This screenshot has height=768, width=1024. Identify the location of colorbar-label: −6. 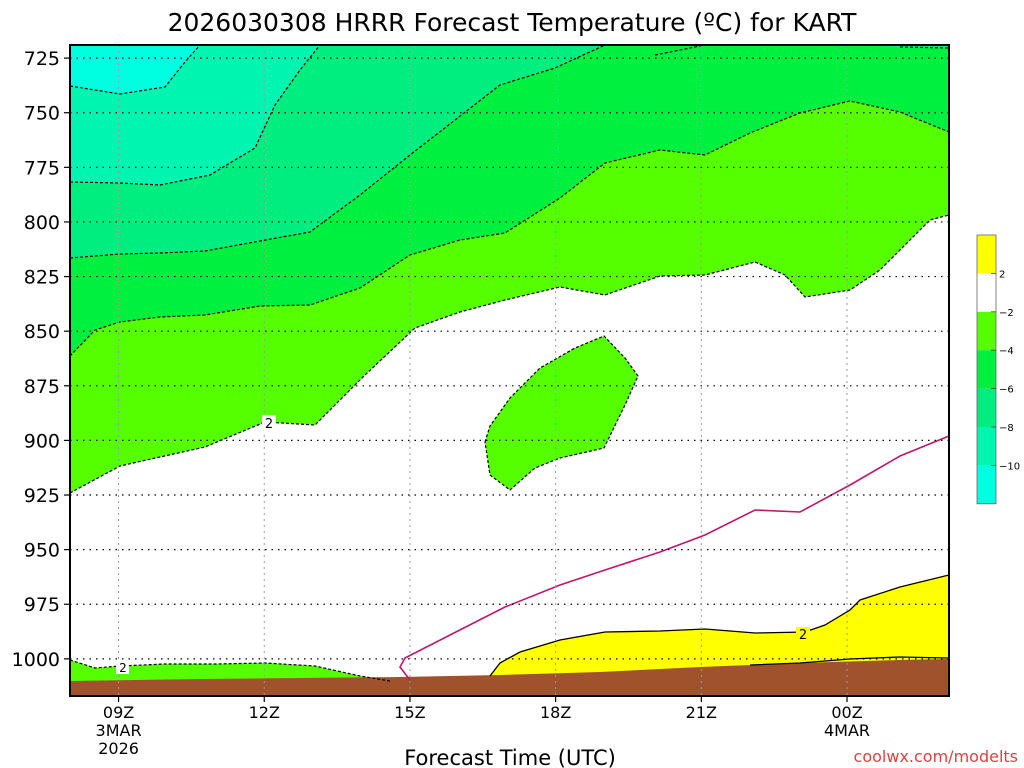
(1006, 390).